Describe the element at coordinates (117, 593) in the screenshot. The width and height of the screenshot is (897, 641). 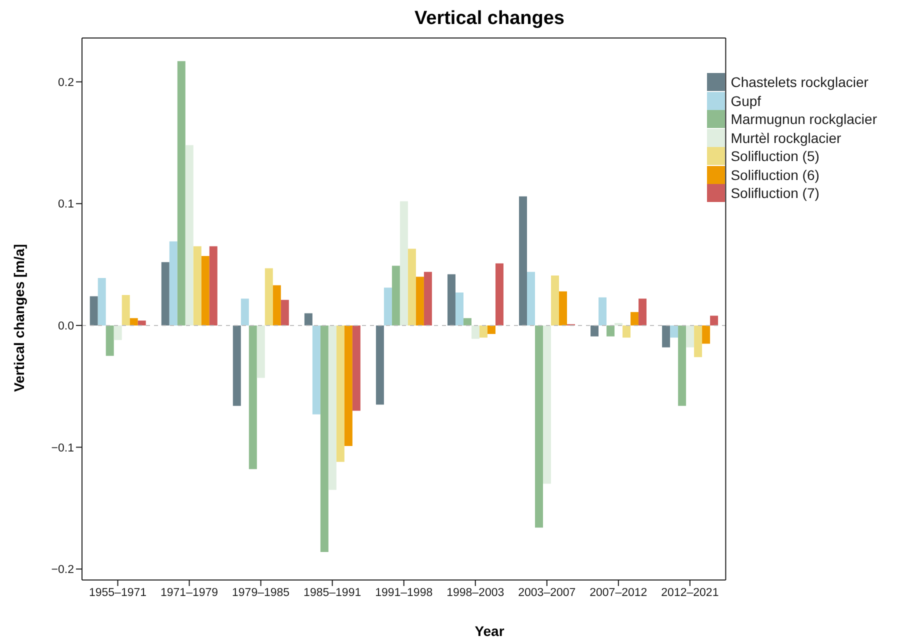
I see `x-tick-label: 1955–1971` at that location.